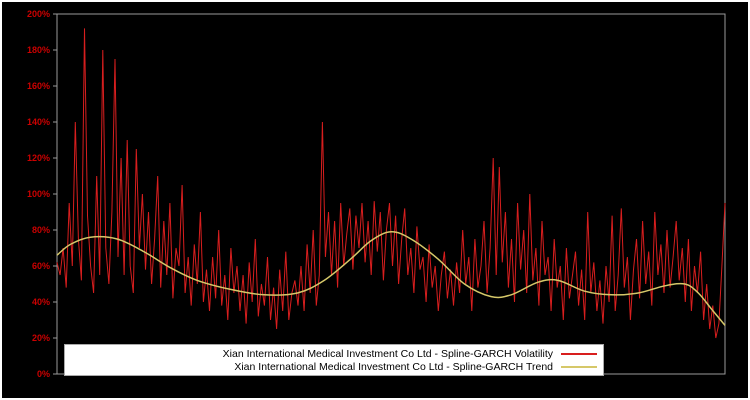  What do you see at coordinates (38, 194) in the screenshot?
I see `y-tick-label: 100%` at bounding box center [38, 194].